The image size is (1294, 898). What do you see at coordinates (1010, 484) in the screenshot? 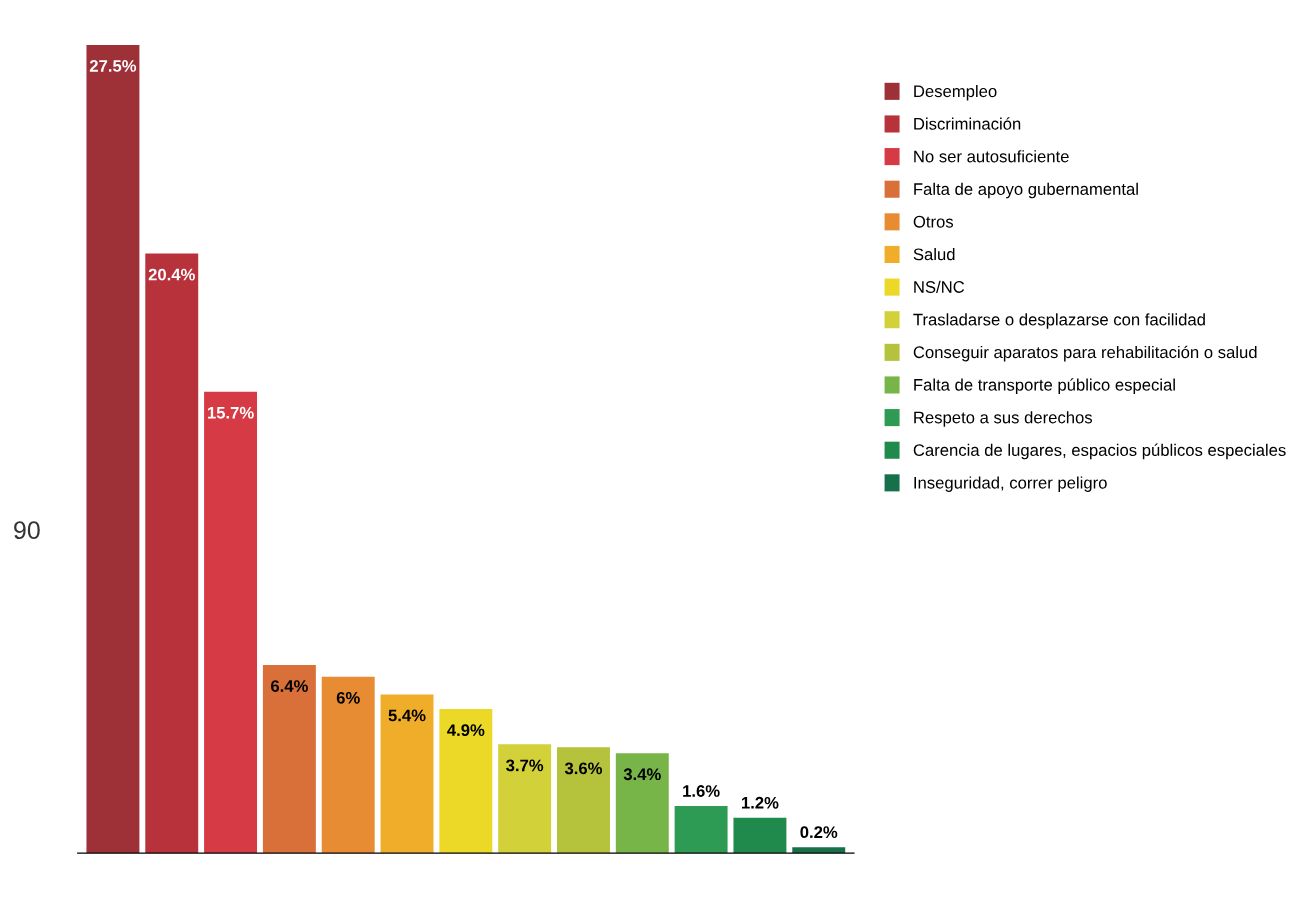
I see `legend-label: Inseguridad, correr peligro` at bounding box center [1010, 484].